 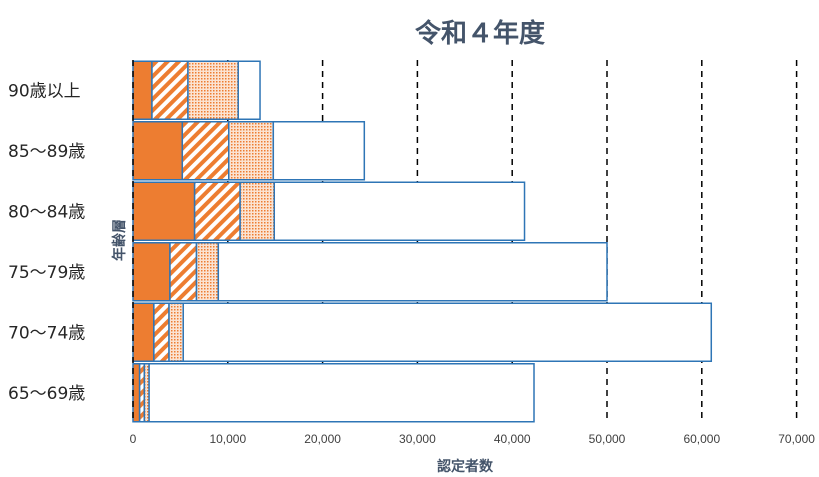 I want to click on x-tick-label-6: 60,000, so click(x=701, y=439).